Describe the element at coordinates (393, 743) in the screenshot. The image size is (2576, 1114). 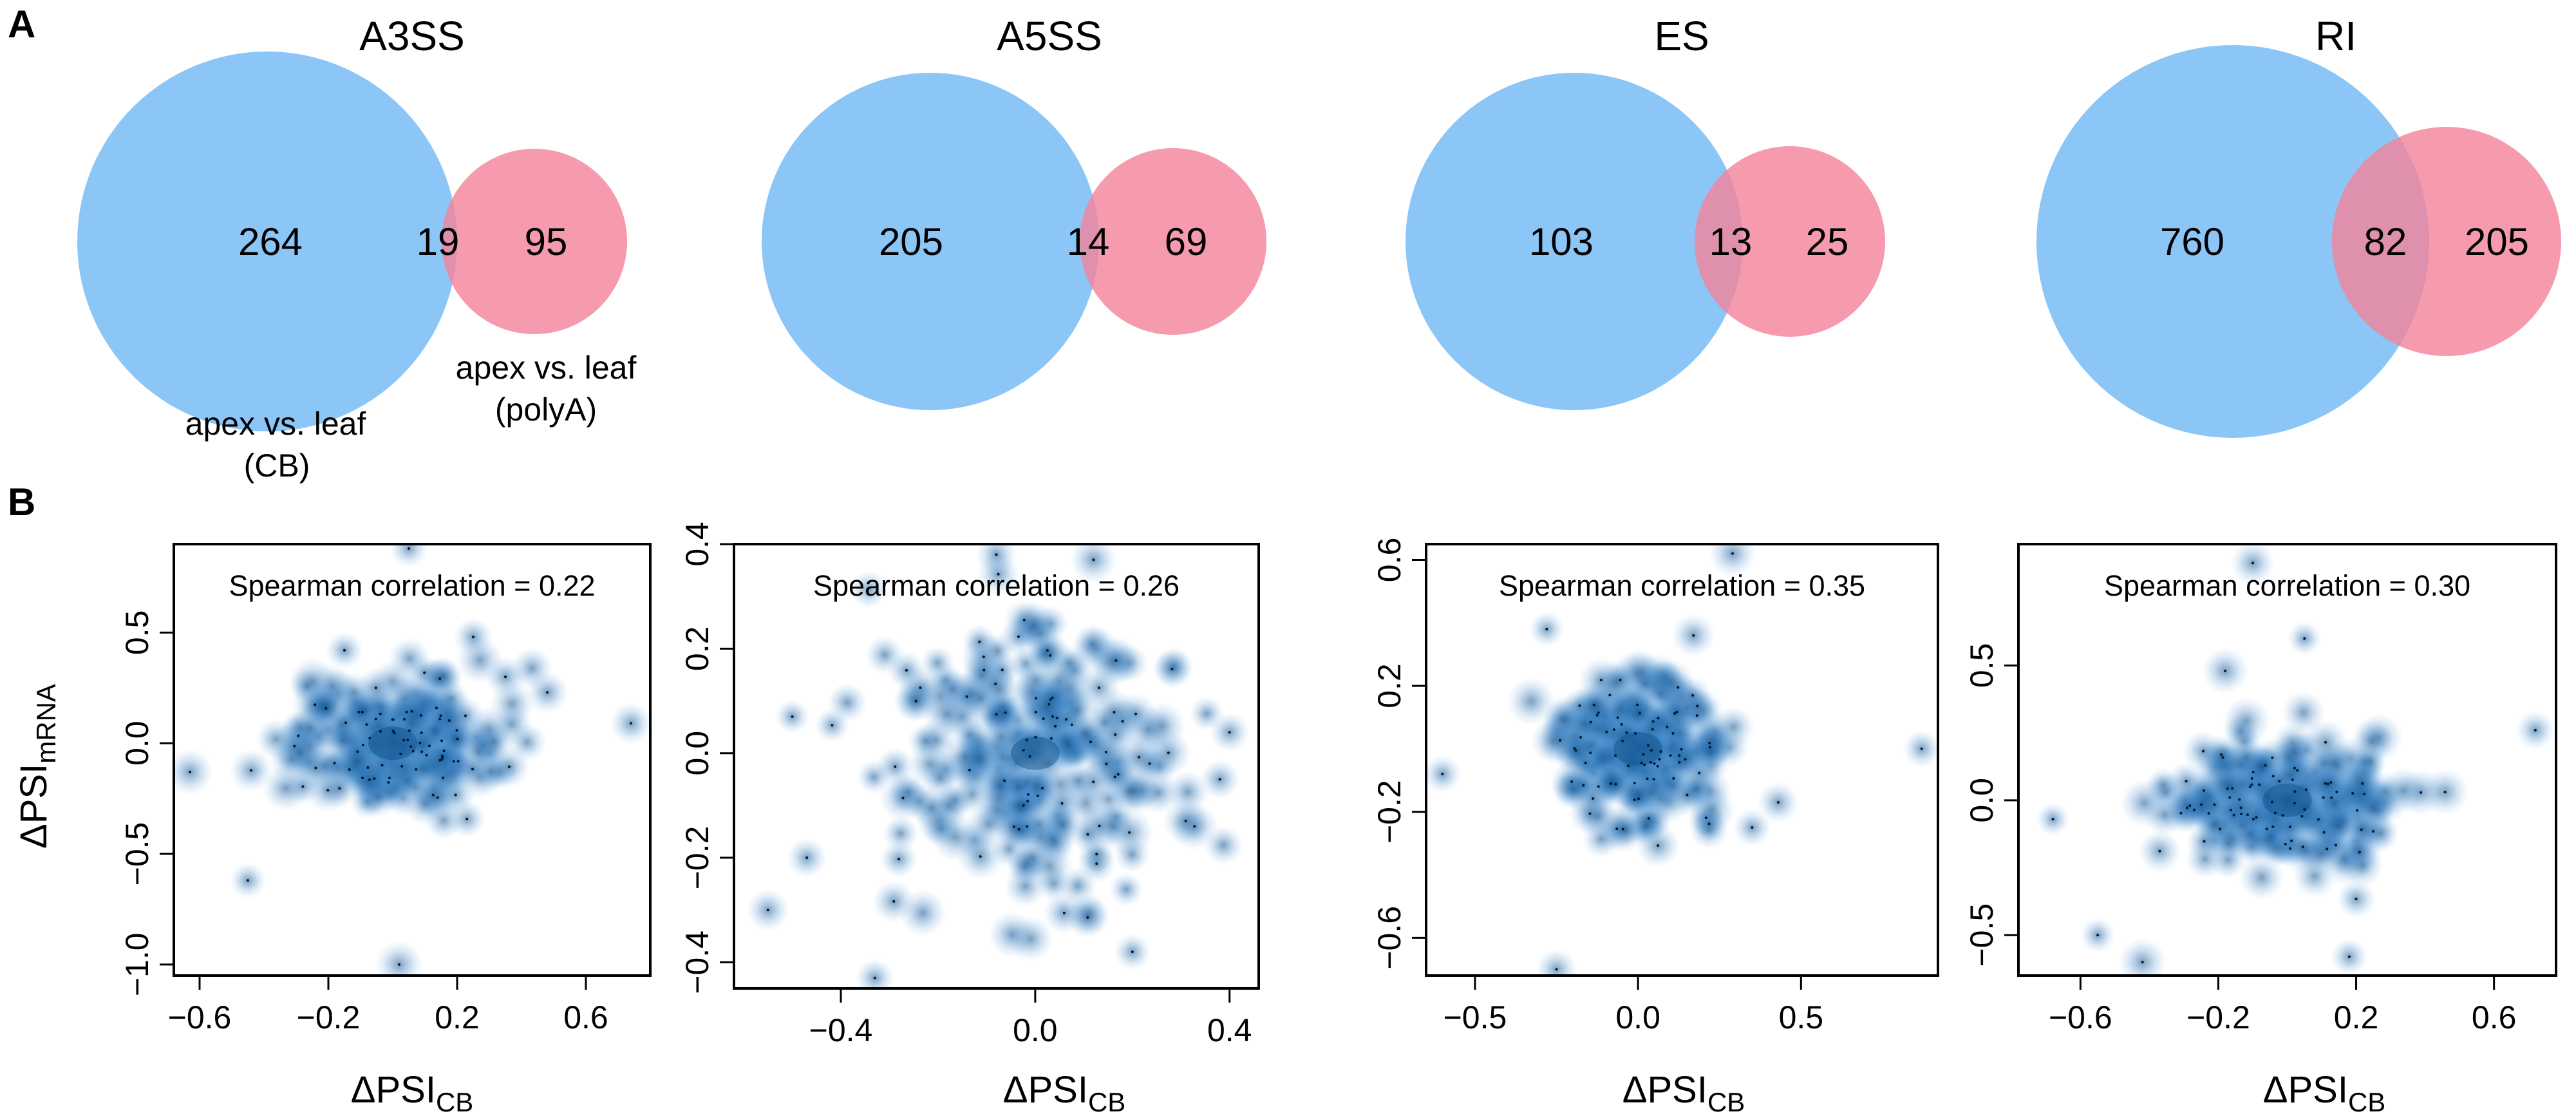
I see `density-core` at that location.